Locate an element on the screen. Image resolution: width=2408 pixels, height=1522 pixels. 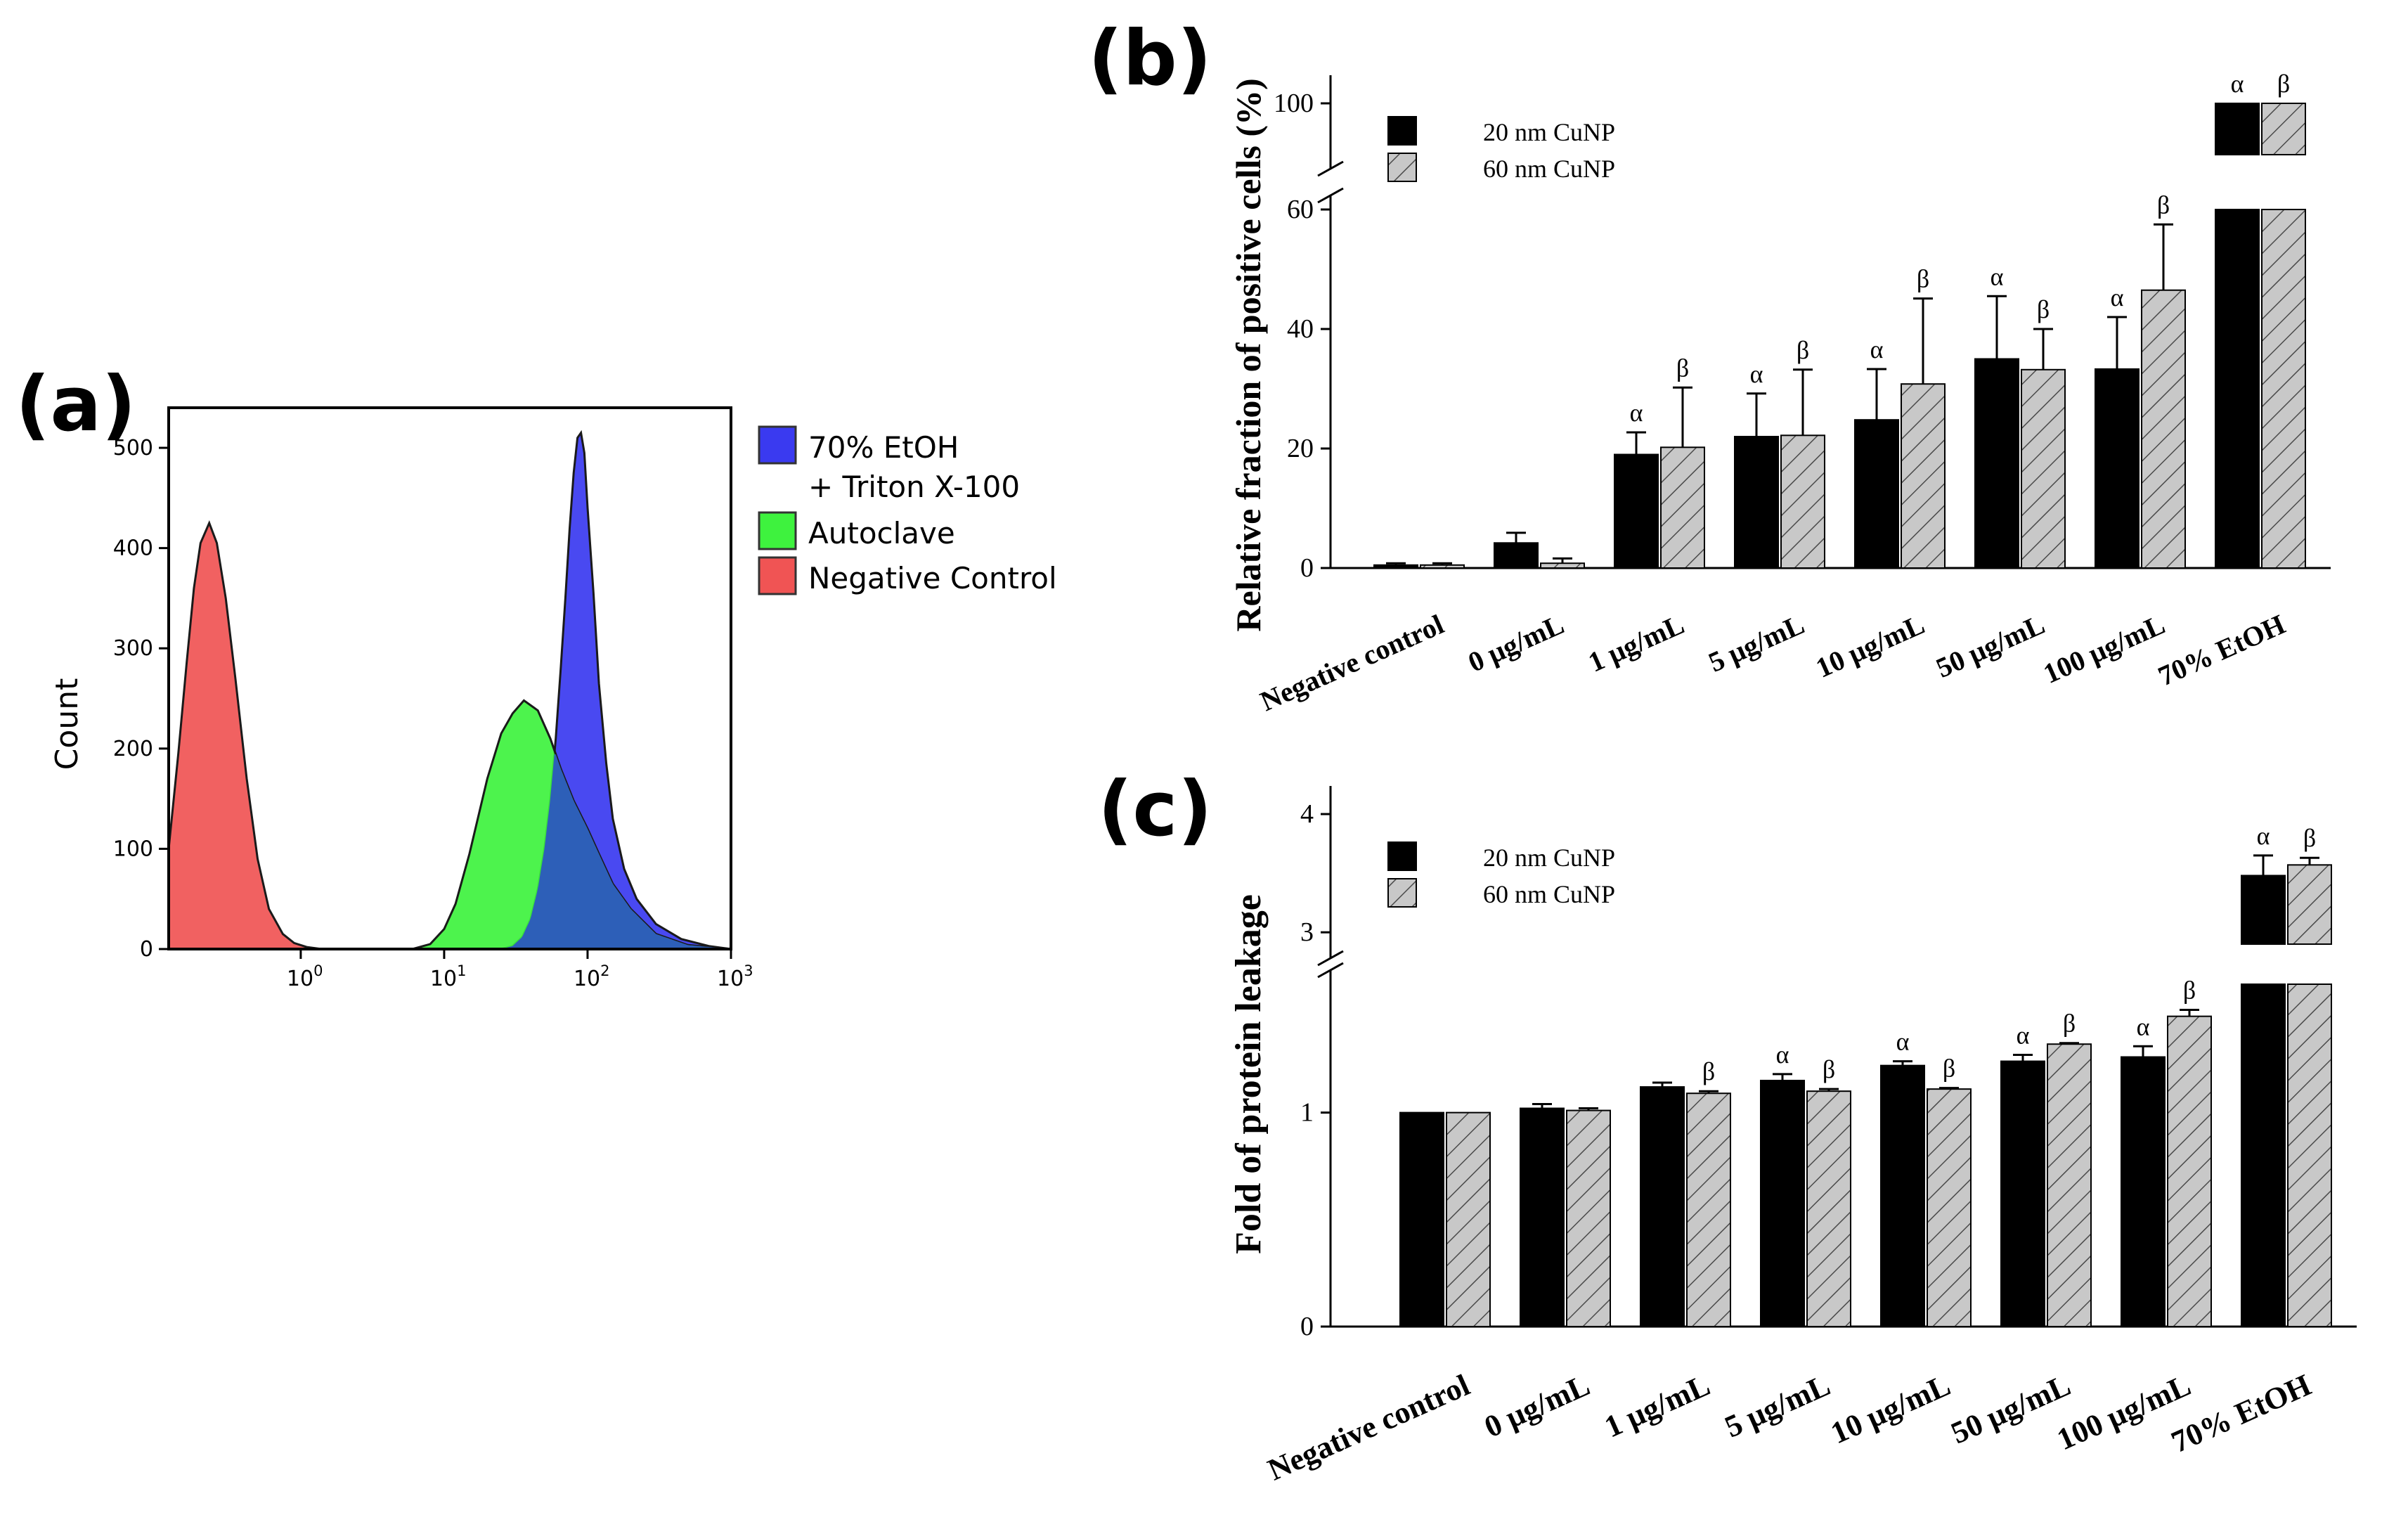
histogram-y-tick-label: 100 is located at coordinates (133, 849).